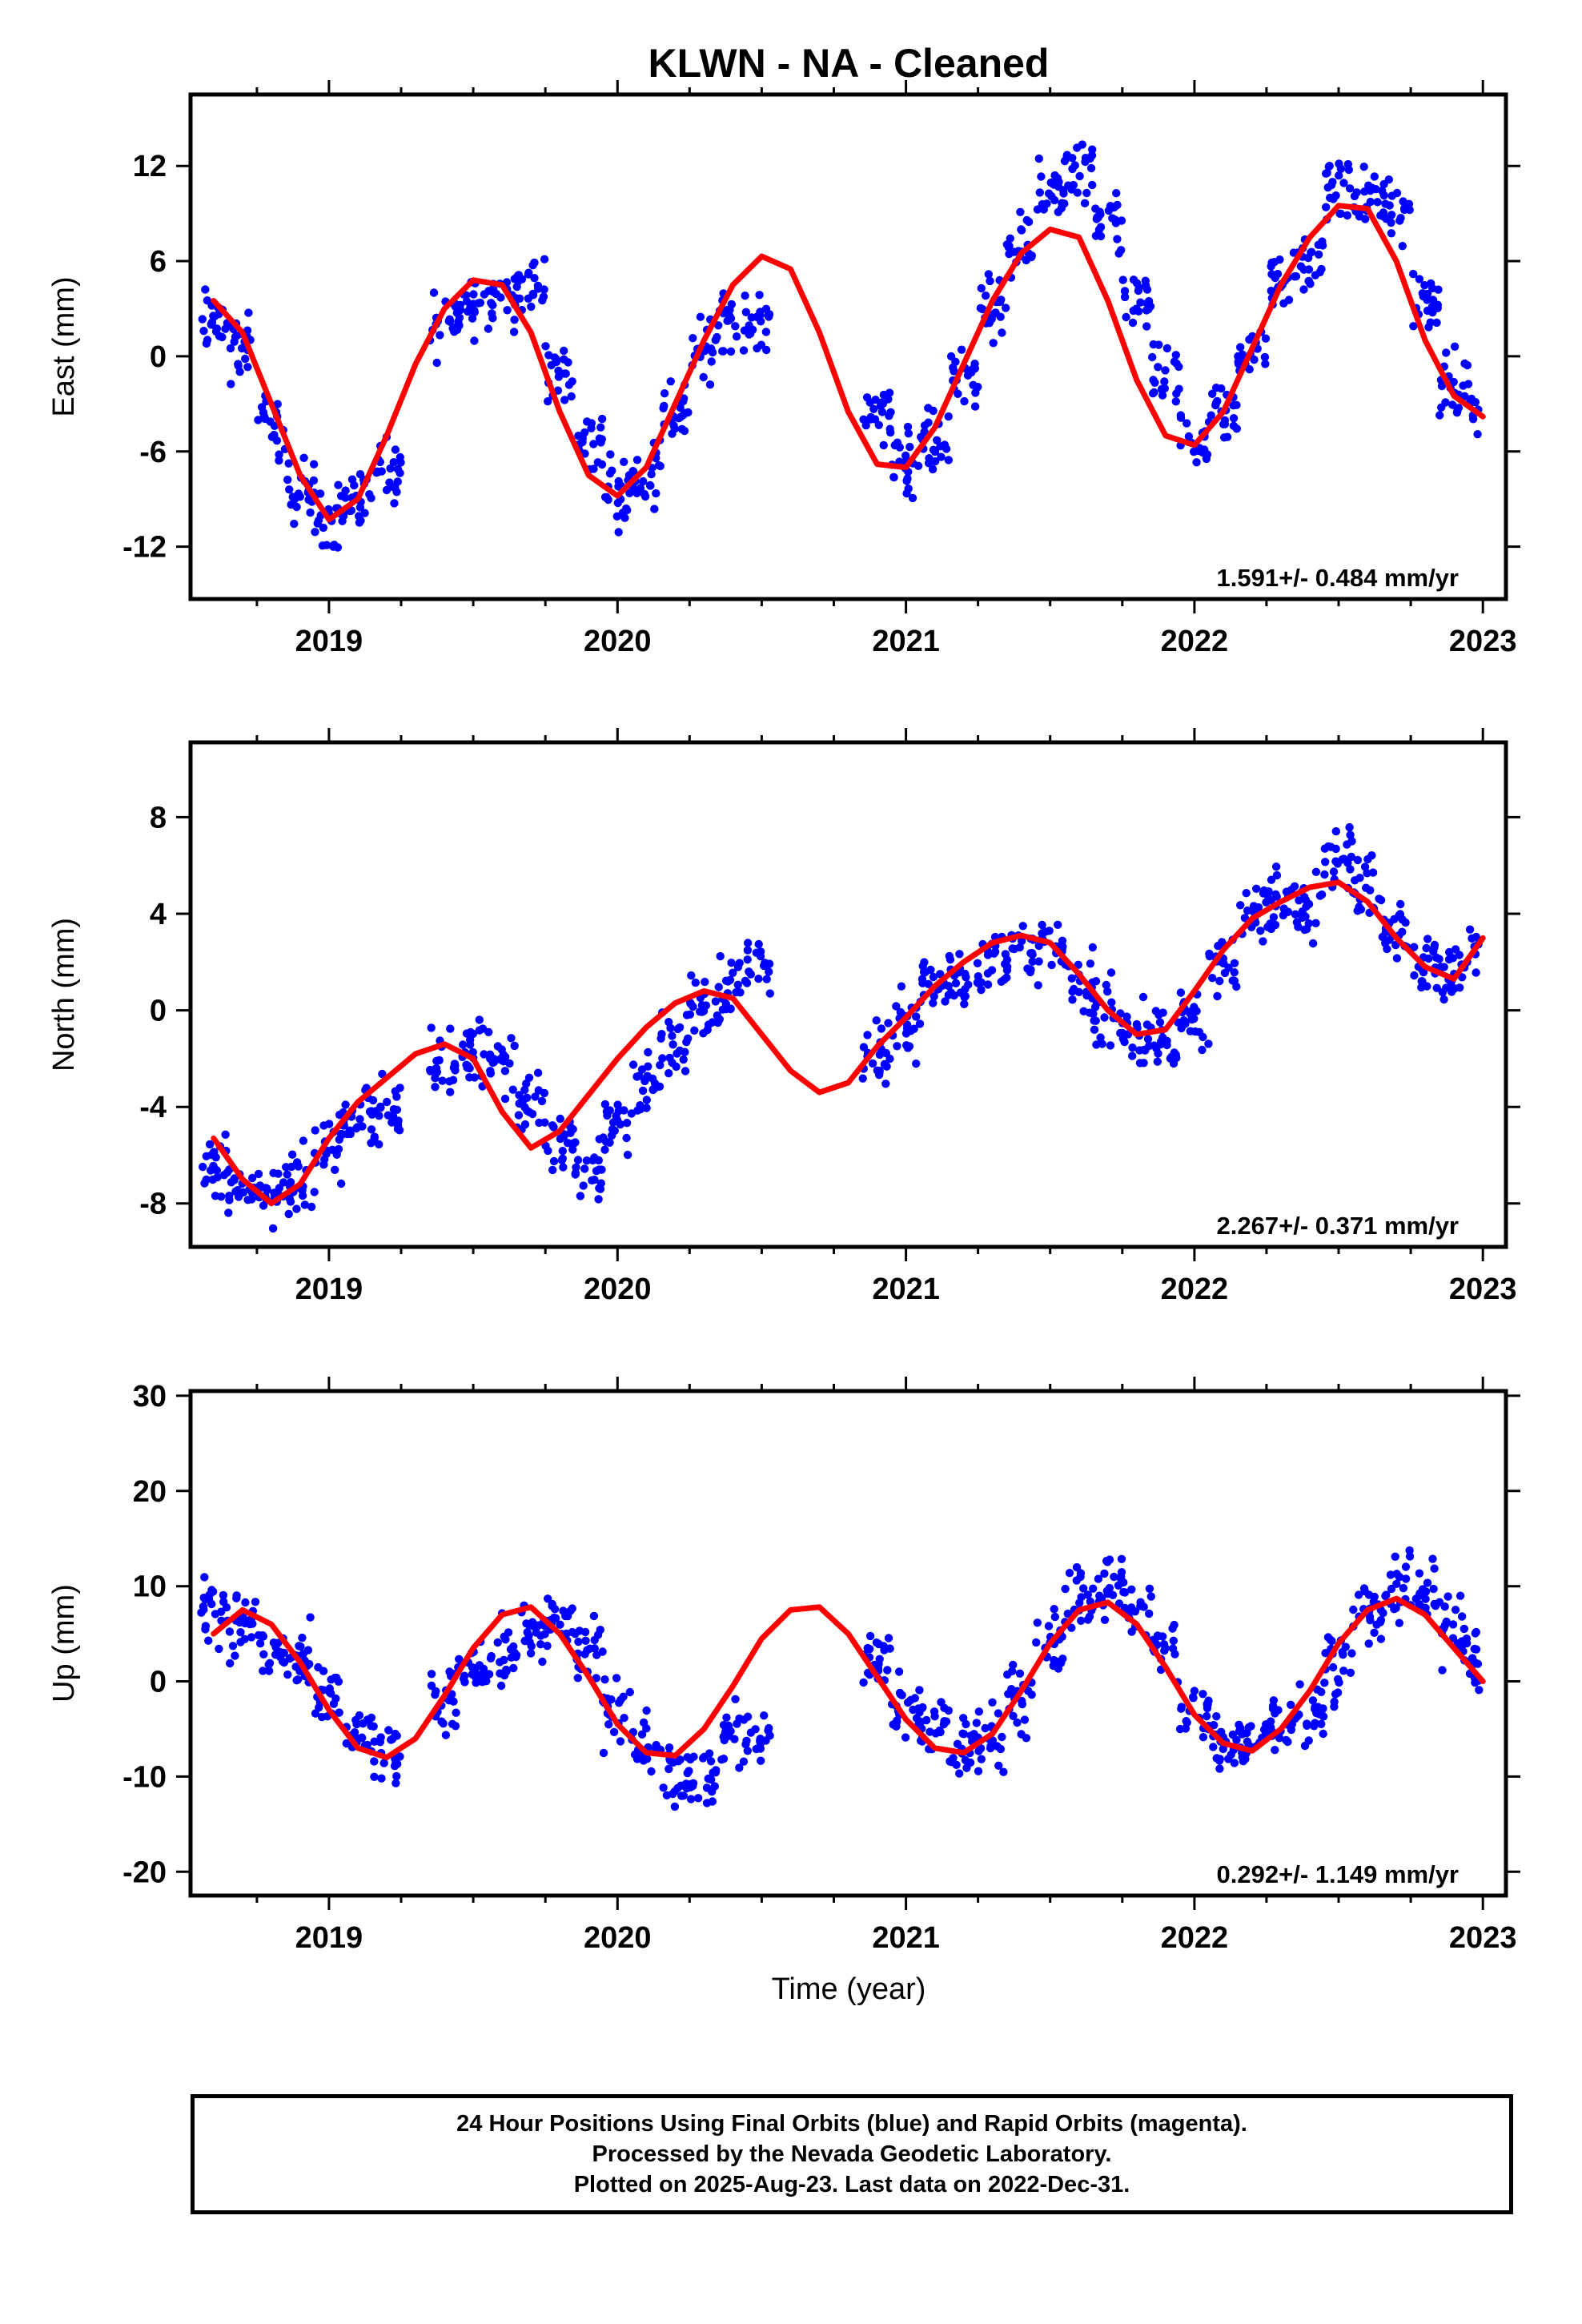 Image resolution: width=1582 pixels, height=2324 pixels. I want to click on x-tick-label: 2022, so click(1195, 1289).